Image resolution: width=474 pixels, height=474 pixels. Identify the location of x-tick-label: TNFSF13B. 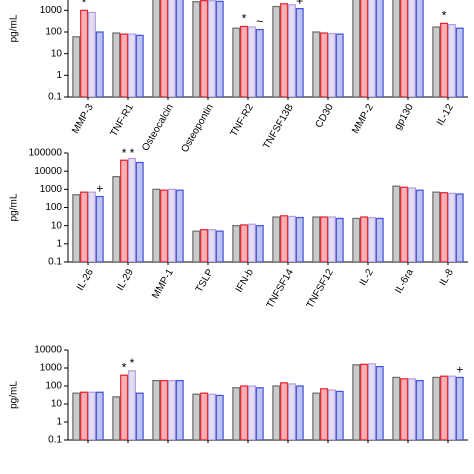
(278, 126).